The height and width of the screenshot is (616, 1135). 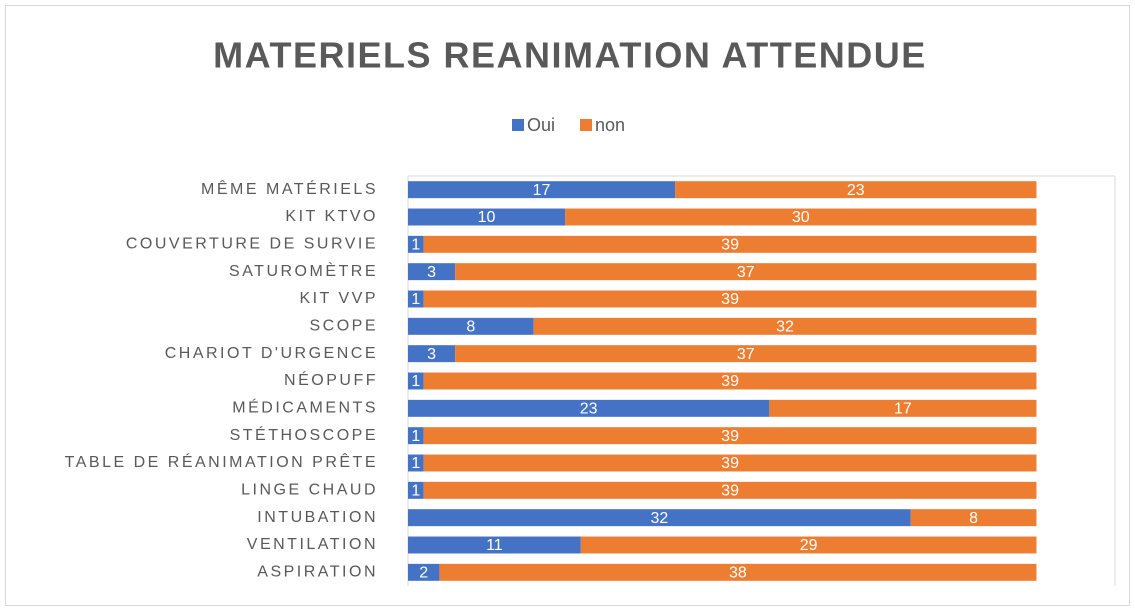 What do you see at coordinates (304, 434) in the screenshot?
I see `y-tick-label: STÉTHOSCOPE` at bounding box center [304, 434].